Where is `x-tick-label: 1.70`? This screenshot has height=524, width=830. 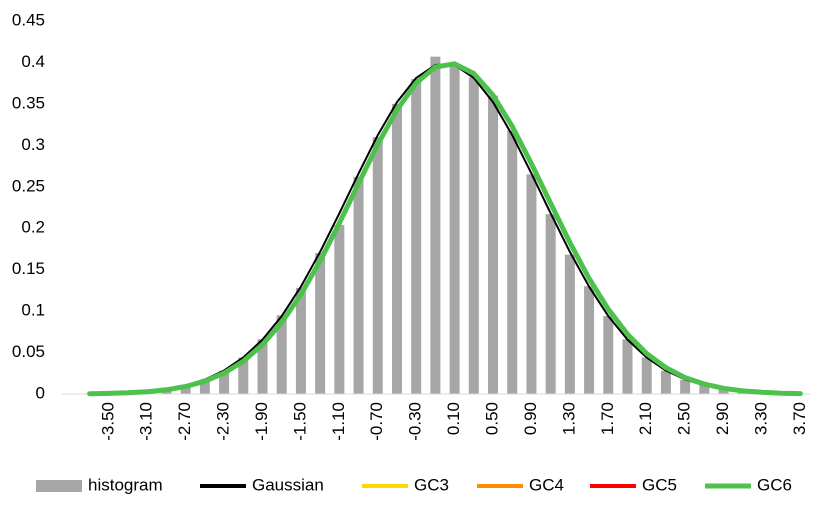
x-tick-label: 1.70 is located at coordinates (607, 418).